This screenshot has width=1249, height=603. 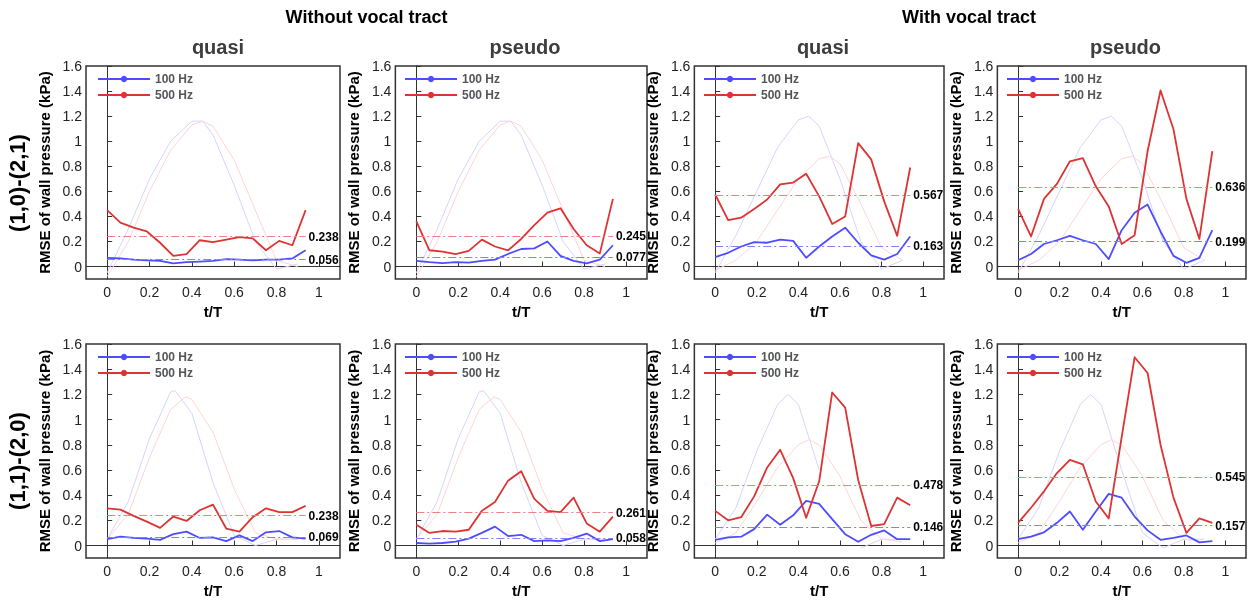 What do you see at coordinates (18, 460) in the screenshot?
I see `text: (1,1)-(2,0)` at bounding box center [18, 460].